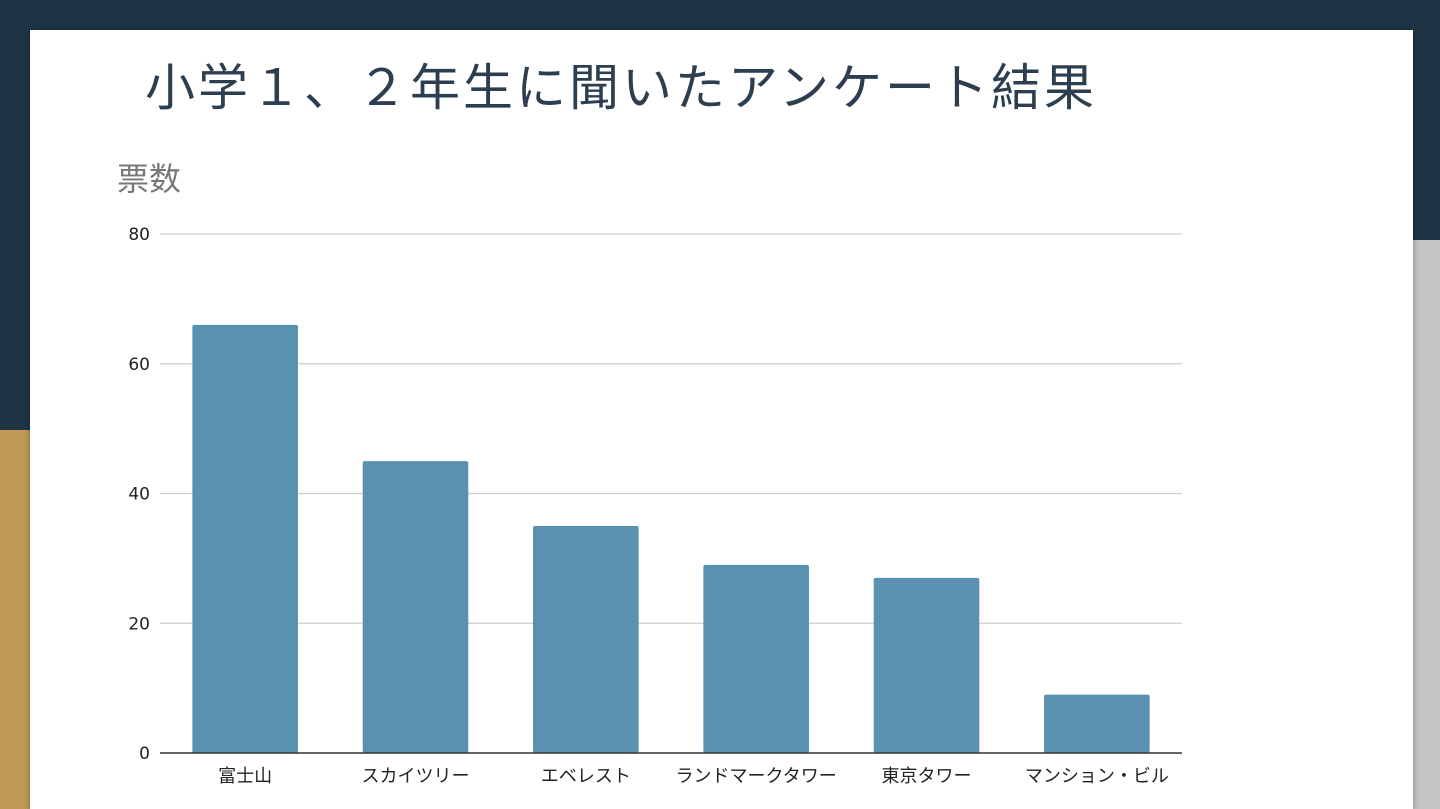  Describe the element at coordinates (756, 776) in the screenshot. I see `x-category-label: ランドマークタワー` at that location.